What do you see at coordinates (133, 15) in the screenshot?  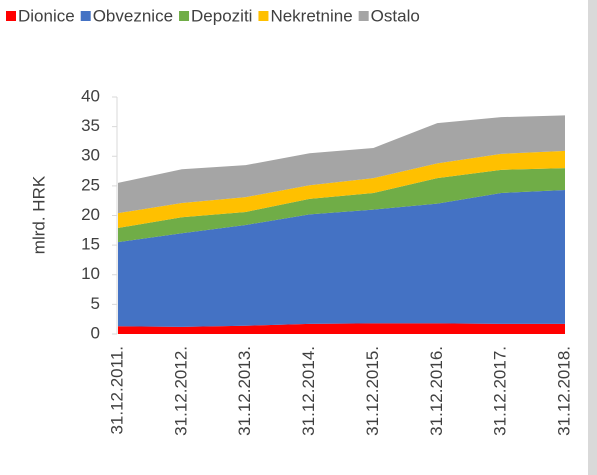 I see `legend-label: Obveznice` at bounding box center [133, 15].